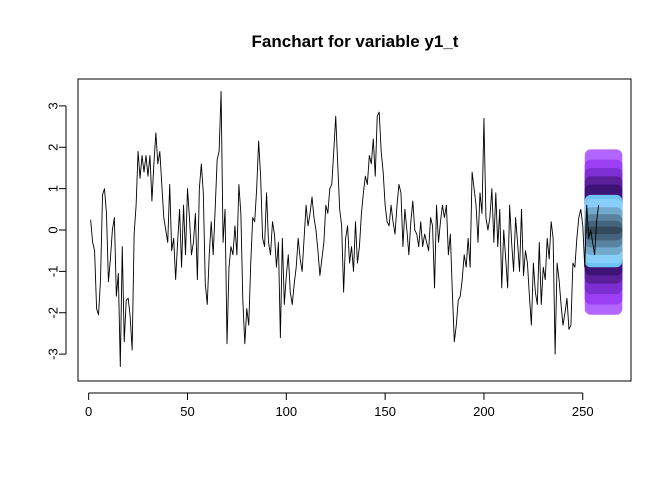 The image size is (672, 480). Describe the element at coordinates (52, 229) in the screenshot. I see `y-tick-label: 0` at that location.